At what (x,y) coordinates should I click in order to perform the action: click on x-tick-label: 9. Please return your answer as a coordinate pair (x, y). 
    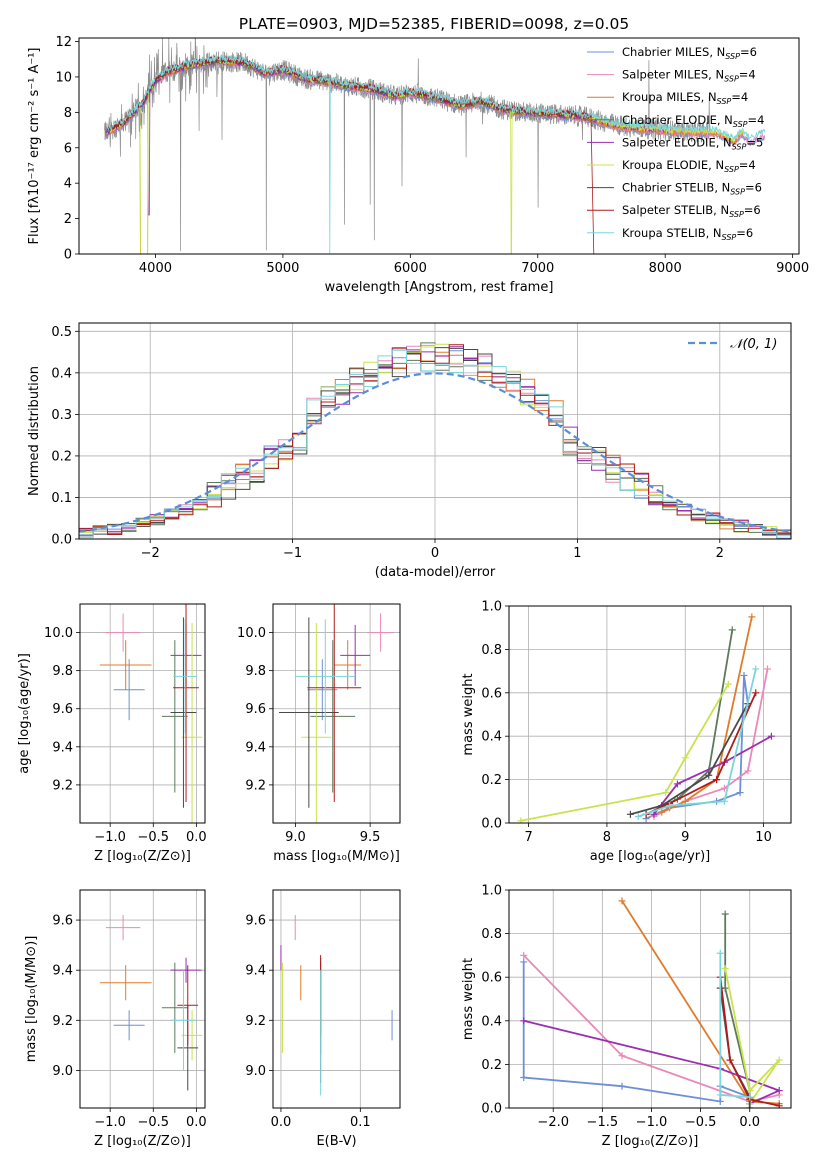
    Looking at the image, I should click on (685, 837).